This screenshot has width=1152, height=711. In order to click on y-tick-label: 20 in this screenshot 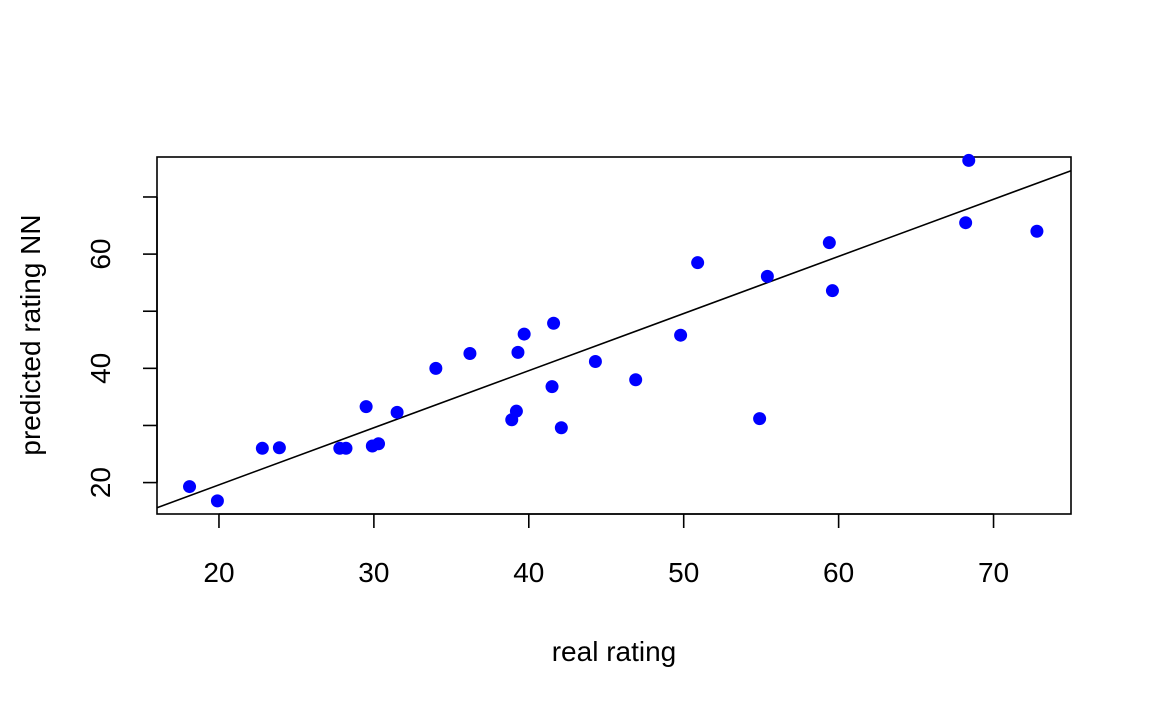, I will do `click(100, 482)`.